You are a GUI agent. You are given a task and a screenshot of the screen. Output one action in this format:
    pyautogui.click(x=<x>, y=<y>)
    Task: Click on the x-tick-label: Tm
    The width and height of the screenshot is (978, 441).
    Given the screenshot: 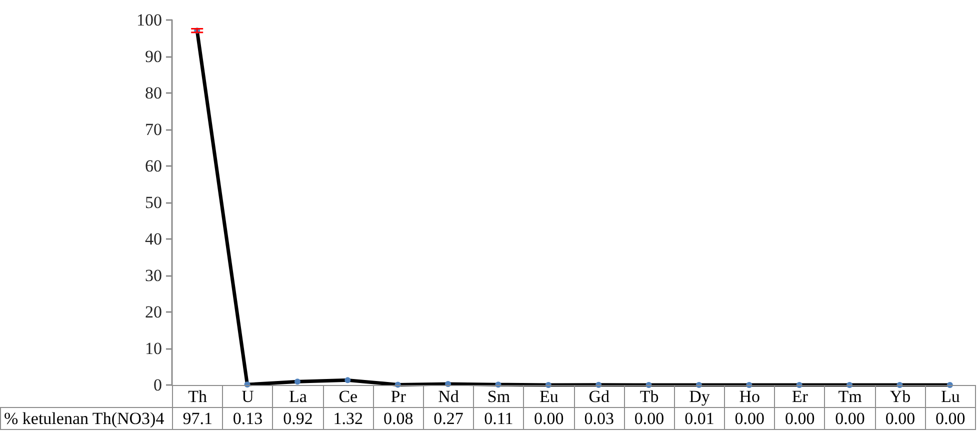 What is the action you would take?
    pyautogui.click(x=850, y=397)
    